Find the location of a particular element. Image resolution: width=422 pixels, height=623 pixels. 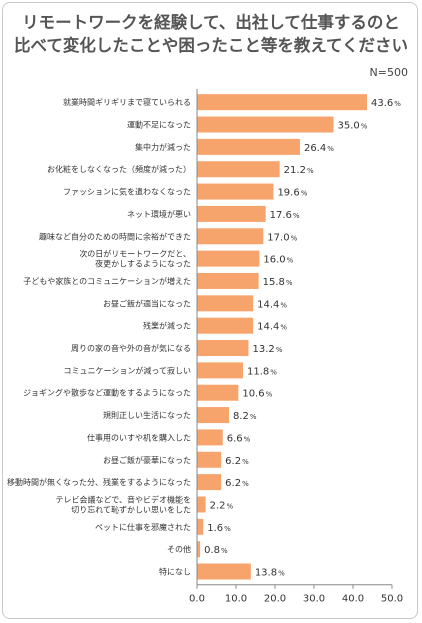

data-label: 1.6 is located at coordinates (215, 528).